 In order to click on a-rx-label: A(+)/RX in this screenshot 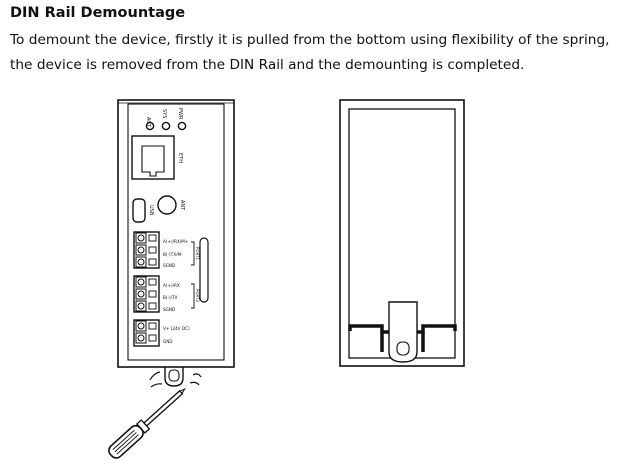, I will do `click(171, 285)`.